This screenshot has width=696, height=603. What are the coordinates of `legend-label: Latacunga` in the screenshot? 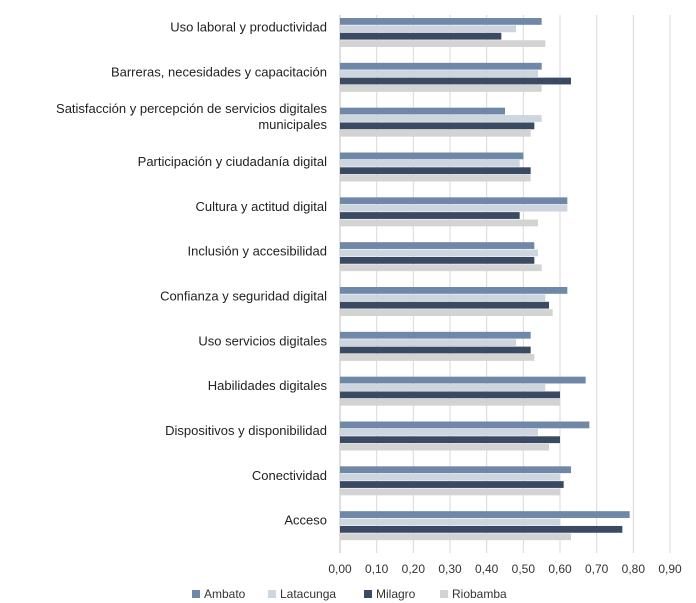 It's located at (308, 594).